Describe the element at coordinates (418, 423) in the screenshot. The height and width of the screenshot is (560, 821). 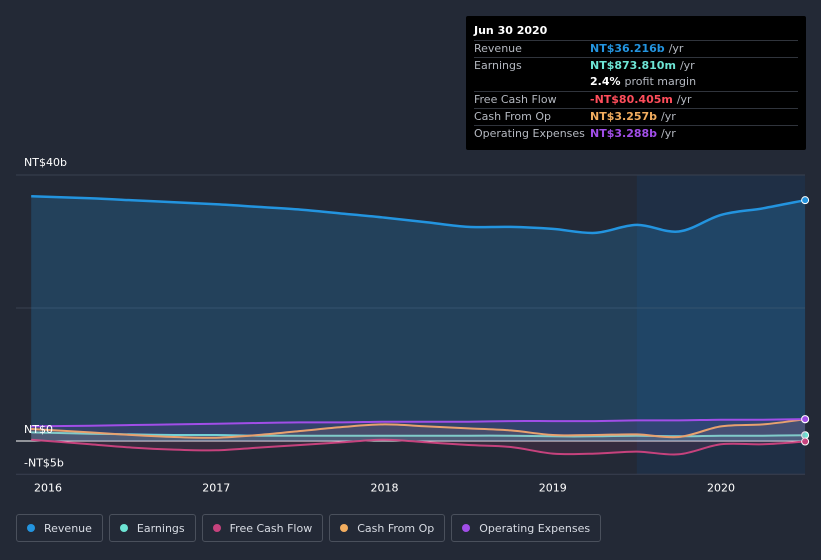
I see `operating-expenses-line` at that location.